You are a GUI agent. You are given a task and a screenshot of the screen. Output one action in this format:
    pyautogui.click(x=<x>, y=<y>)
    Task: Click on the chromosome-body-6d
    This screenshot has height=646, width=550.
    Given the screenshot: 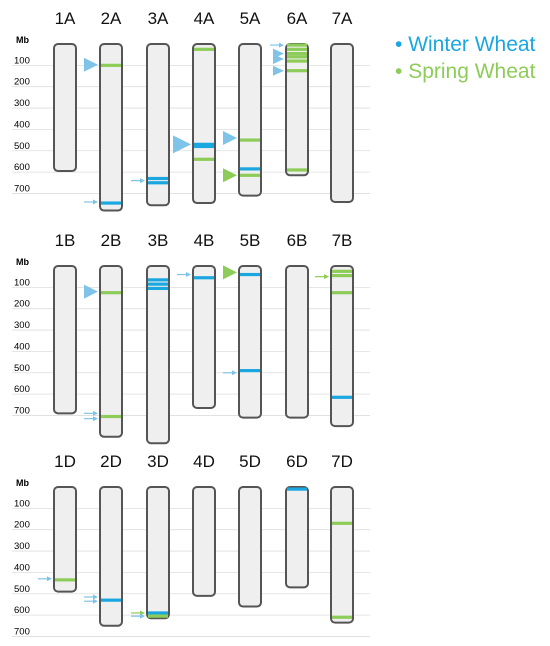 What is the action you would take?
    pyautogui.click(x=297, y=537)
    